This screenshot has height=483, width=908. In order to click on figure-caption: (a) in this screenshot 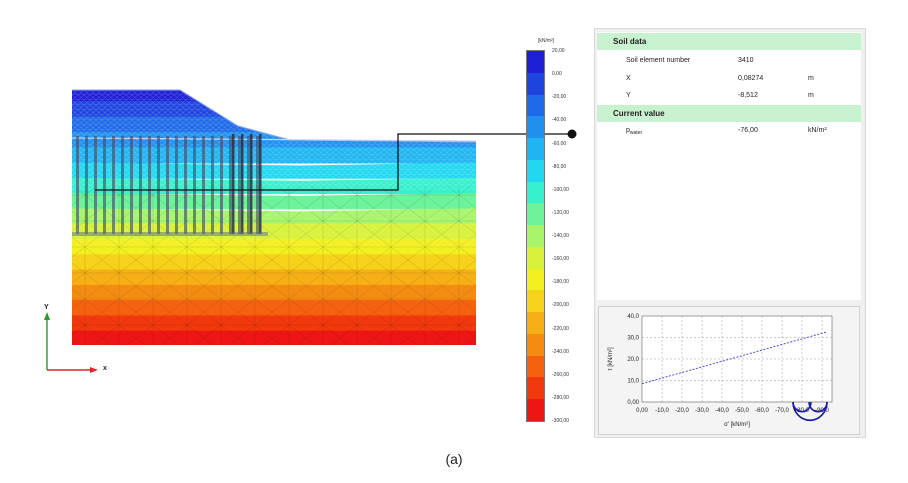, I will do `click(454, 459)`.